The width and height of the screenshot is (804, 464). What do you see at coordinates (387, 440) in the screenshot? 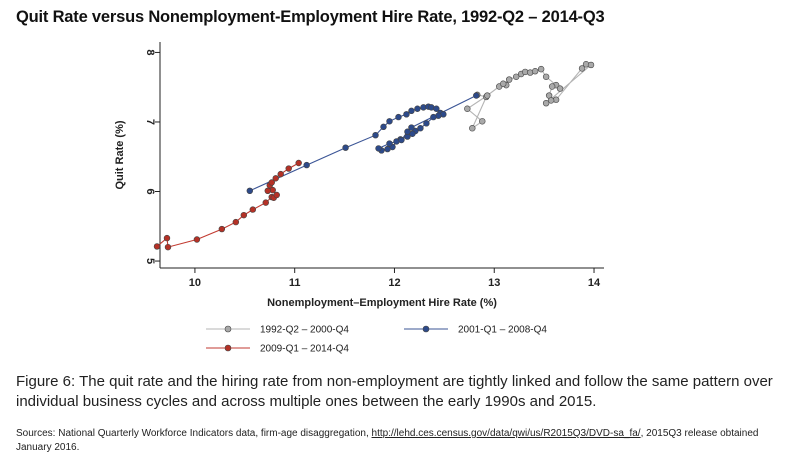
I see `sources-suffix: , 2015Q3 release obtained January 2016.` at bounding box center [387, 440].